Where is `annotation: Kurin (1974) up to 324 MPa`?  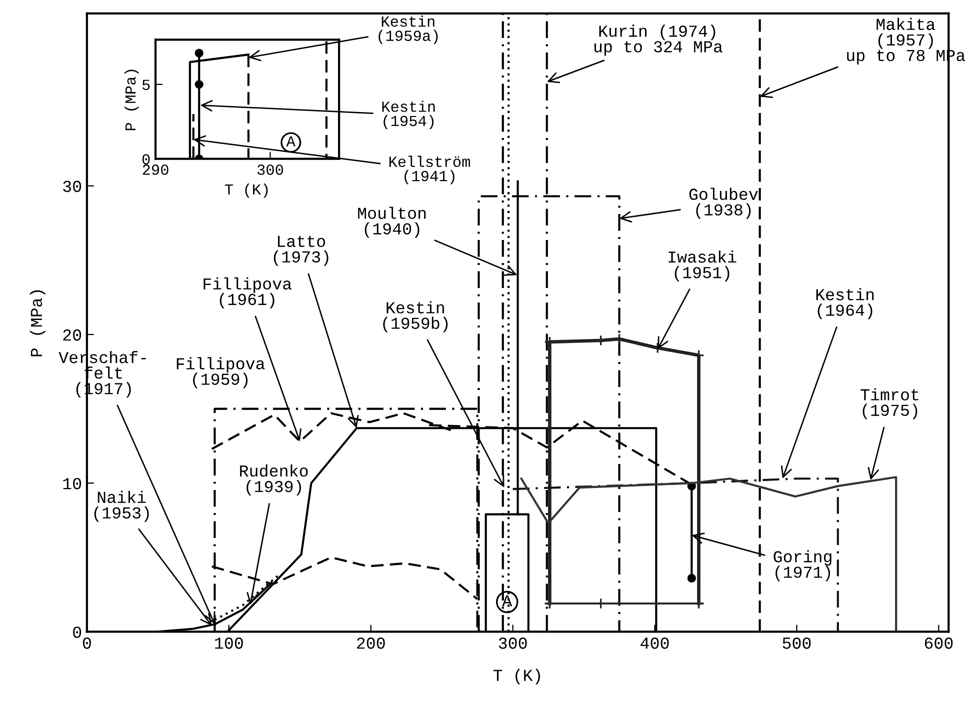 annotation: Kurin (1974) up to 324 MPa is located at coordinates (658, 40).